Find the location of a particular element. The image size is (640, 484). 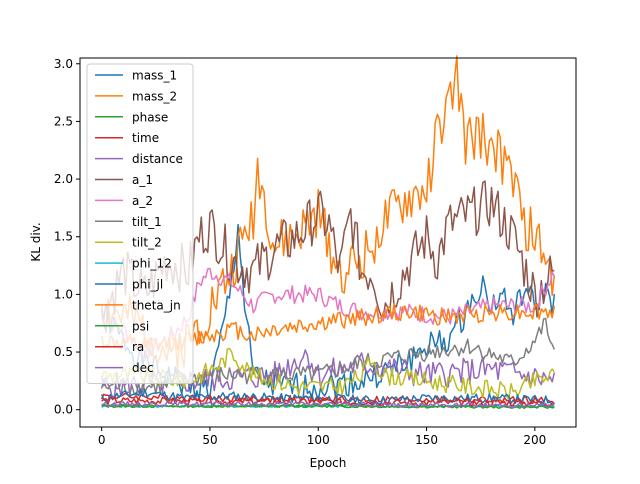

y-tick-label: 1.5 is located at coordinates (63, 237).